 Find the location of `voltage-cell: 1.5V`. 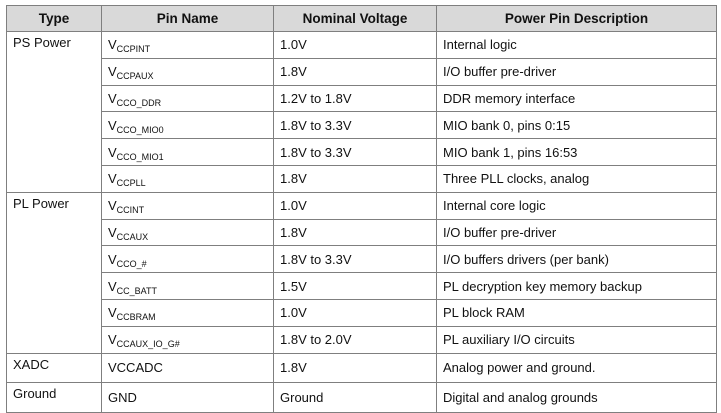

voltage-cell: 1.5V is located at coordinates (355, 286).